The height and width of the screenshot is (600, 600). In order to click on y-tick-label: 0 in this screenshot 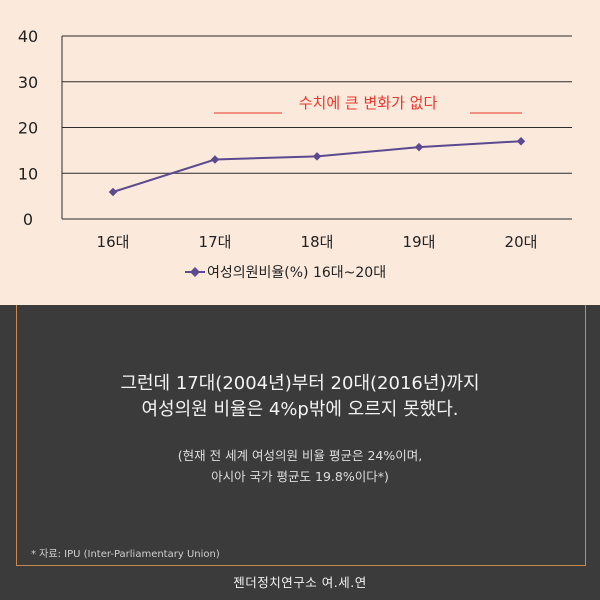, I will do `click(28, 219)`.